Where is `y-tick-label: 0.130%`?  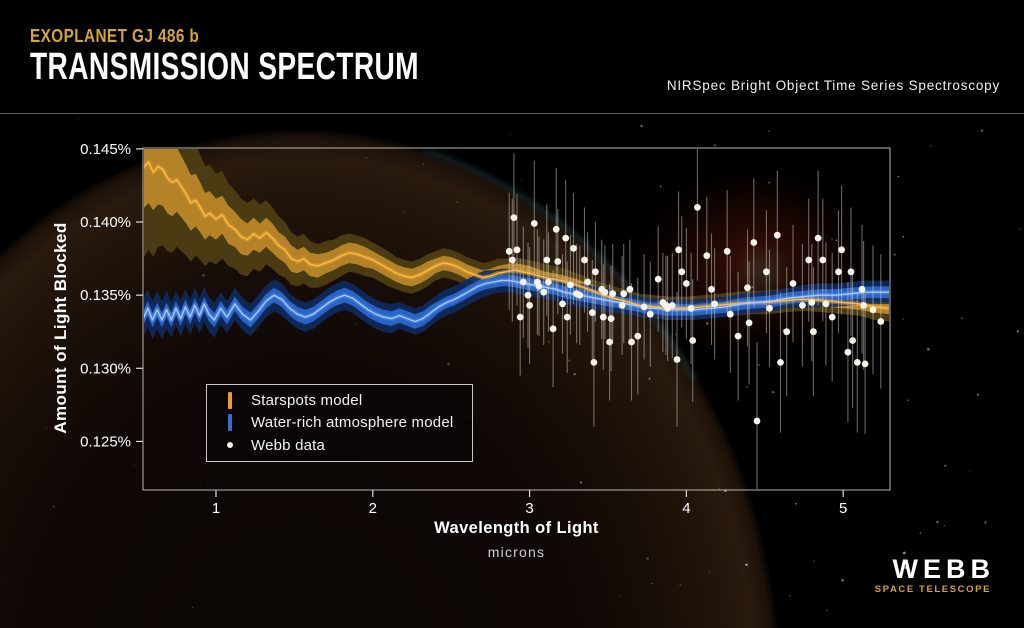
y-tick-label: 0.130% is located at coordinates (105, 368).